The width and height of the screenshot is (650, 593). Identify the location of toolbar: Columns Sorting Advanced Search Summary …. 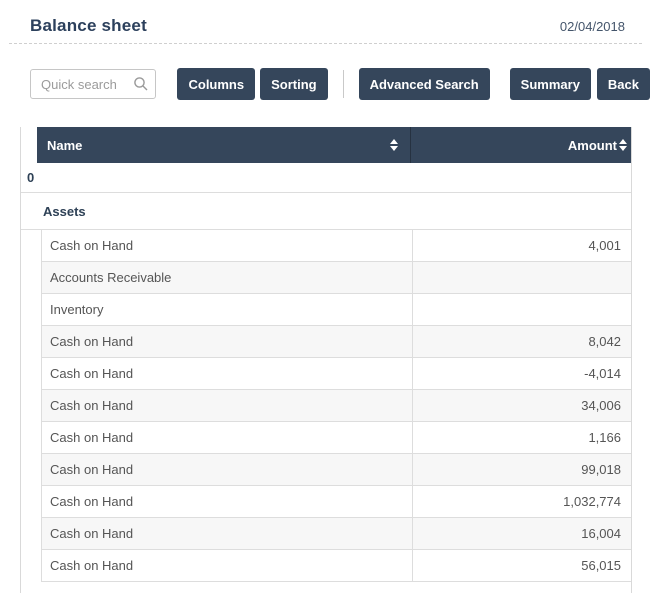
(340, 84).